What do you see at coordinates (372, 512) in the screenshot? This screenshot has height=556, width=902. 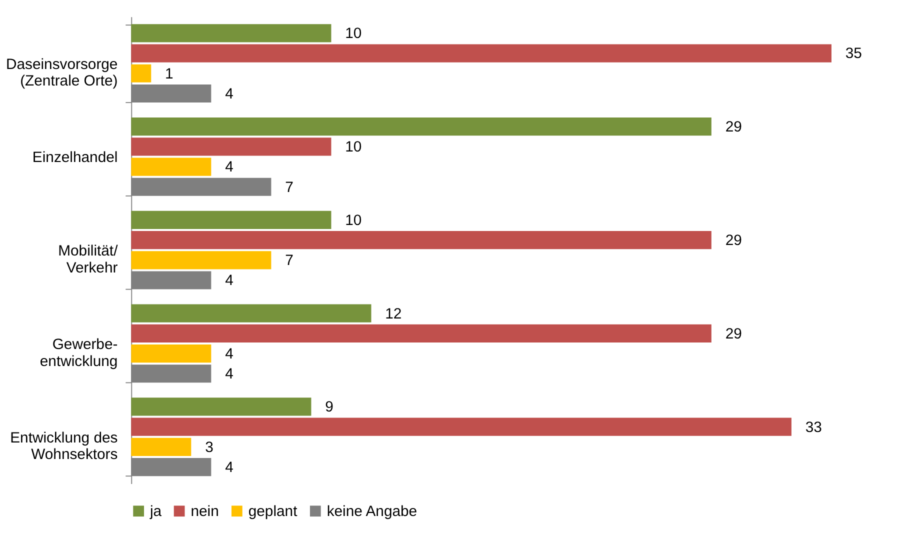 I see `legend-label: keine Angabe` at bounding box center [372, 512].